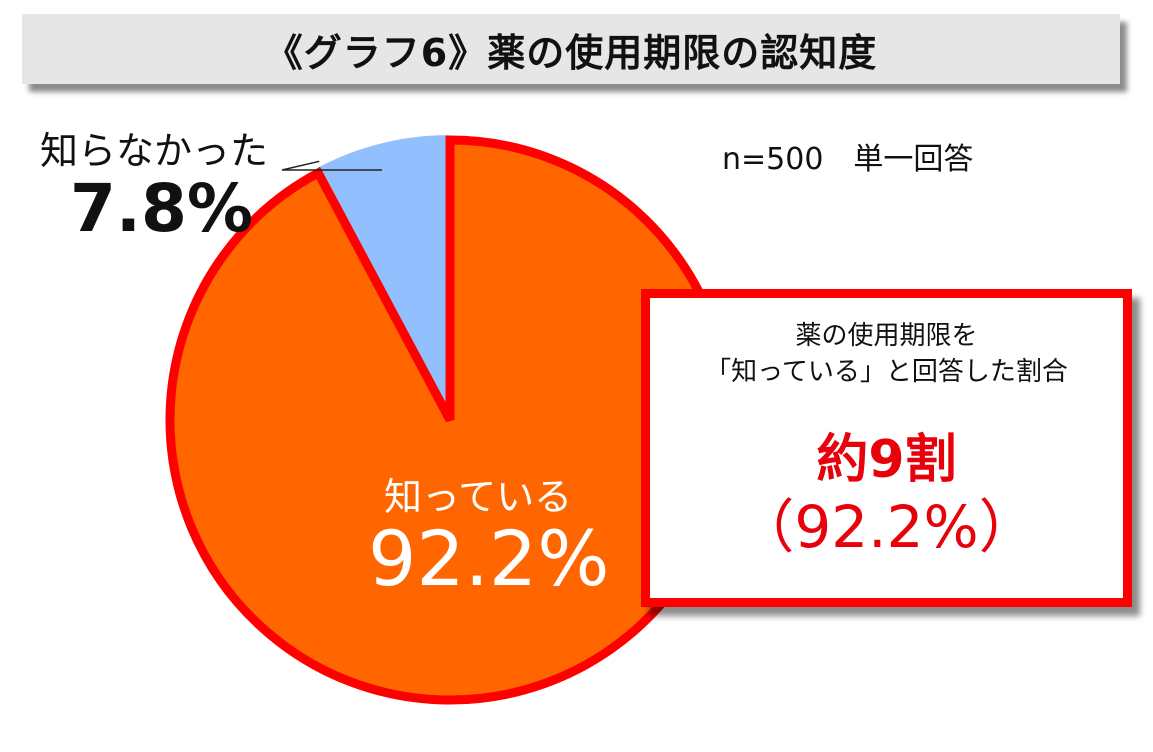 This screenshot has height=752, width=1153. I want to click on slice-value-known: 92.2%, so click(489, 558).